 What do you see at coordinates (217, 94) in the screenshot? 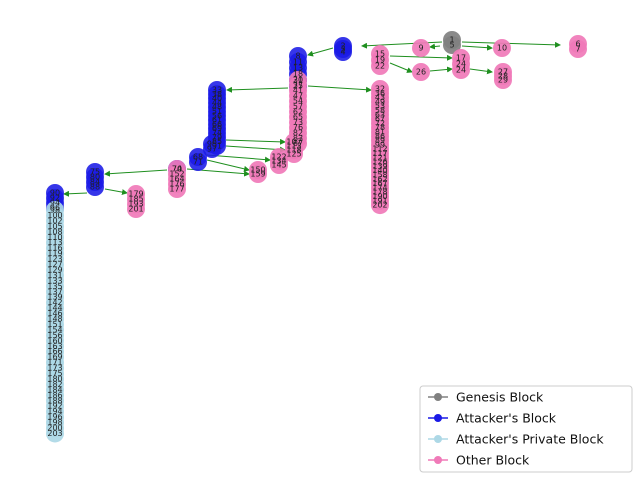
I see `block-number-label: 38` at bounding box center [217, 94].